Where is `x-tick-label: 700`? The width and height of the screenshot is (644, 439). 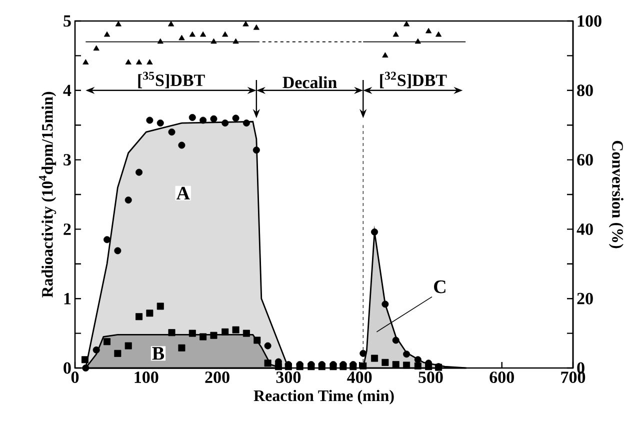
x-tick-label: 700 is located at coordinates (573, 378).